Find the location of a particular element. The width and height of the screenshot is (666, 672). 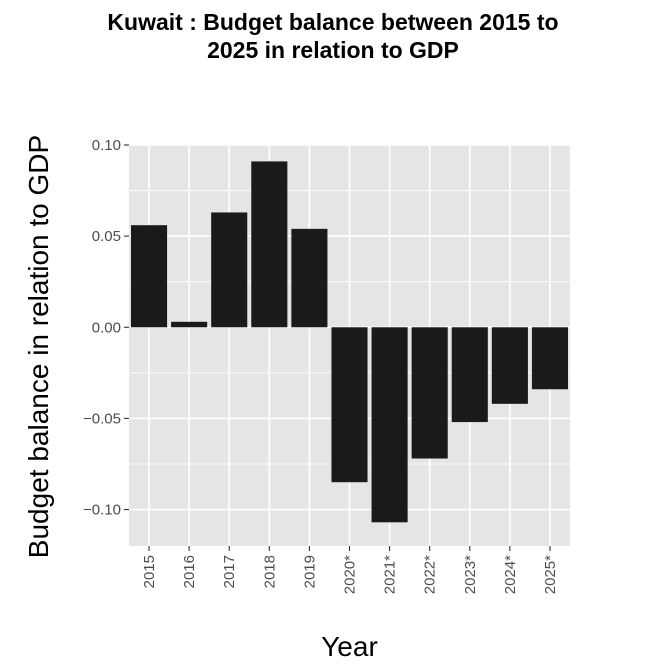

x-tick-label: 2019 is located at coordinates (309, 571).